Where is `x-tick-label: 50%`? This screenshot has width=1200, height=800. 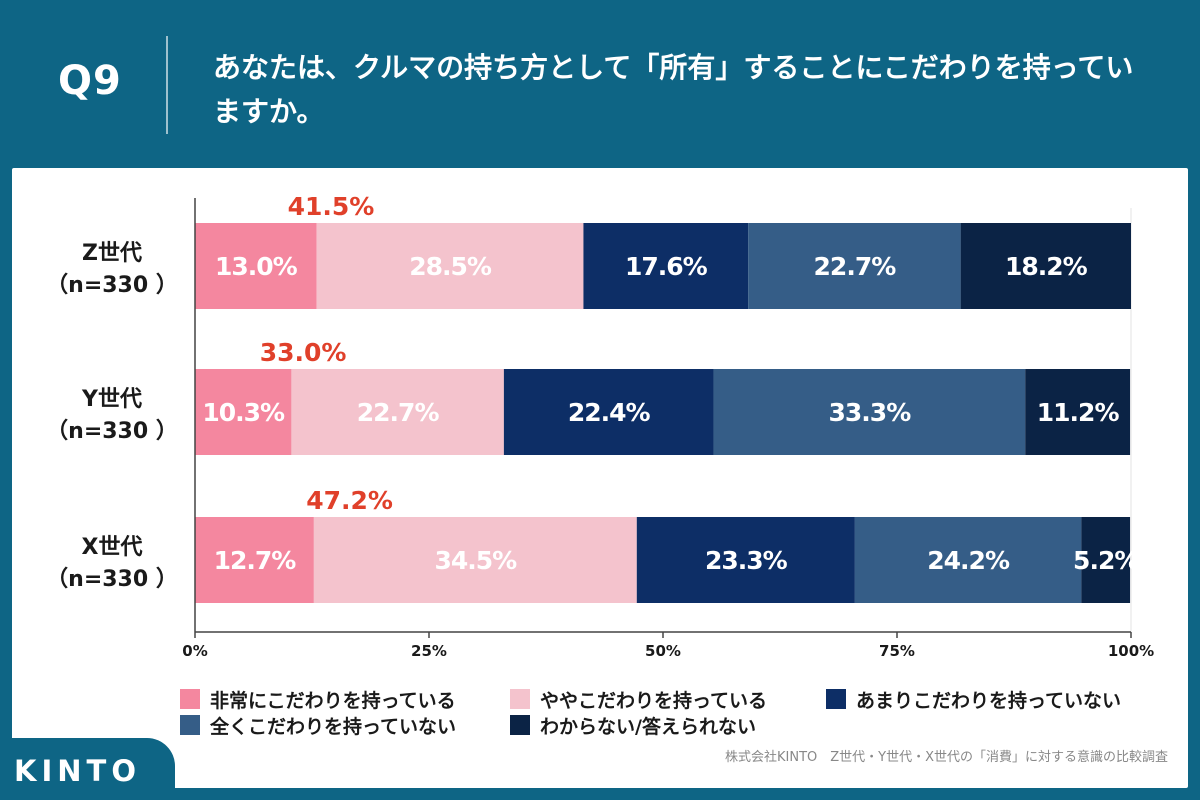 x-tick-label: 50% is located at coordinates (663, 651).